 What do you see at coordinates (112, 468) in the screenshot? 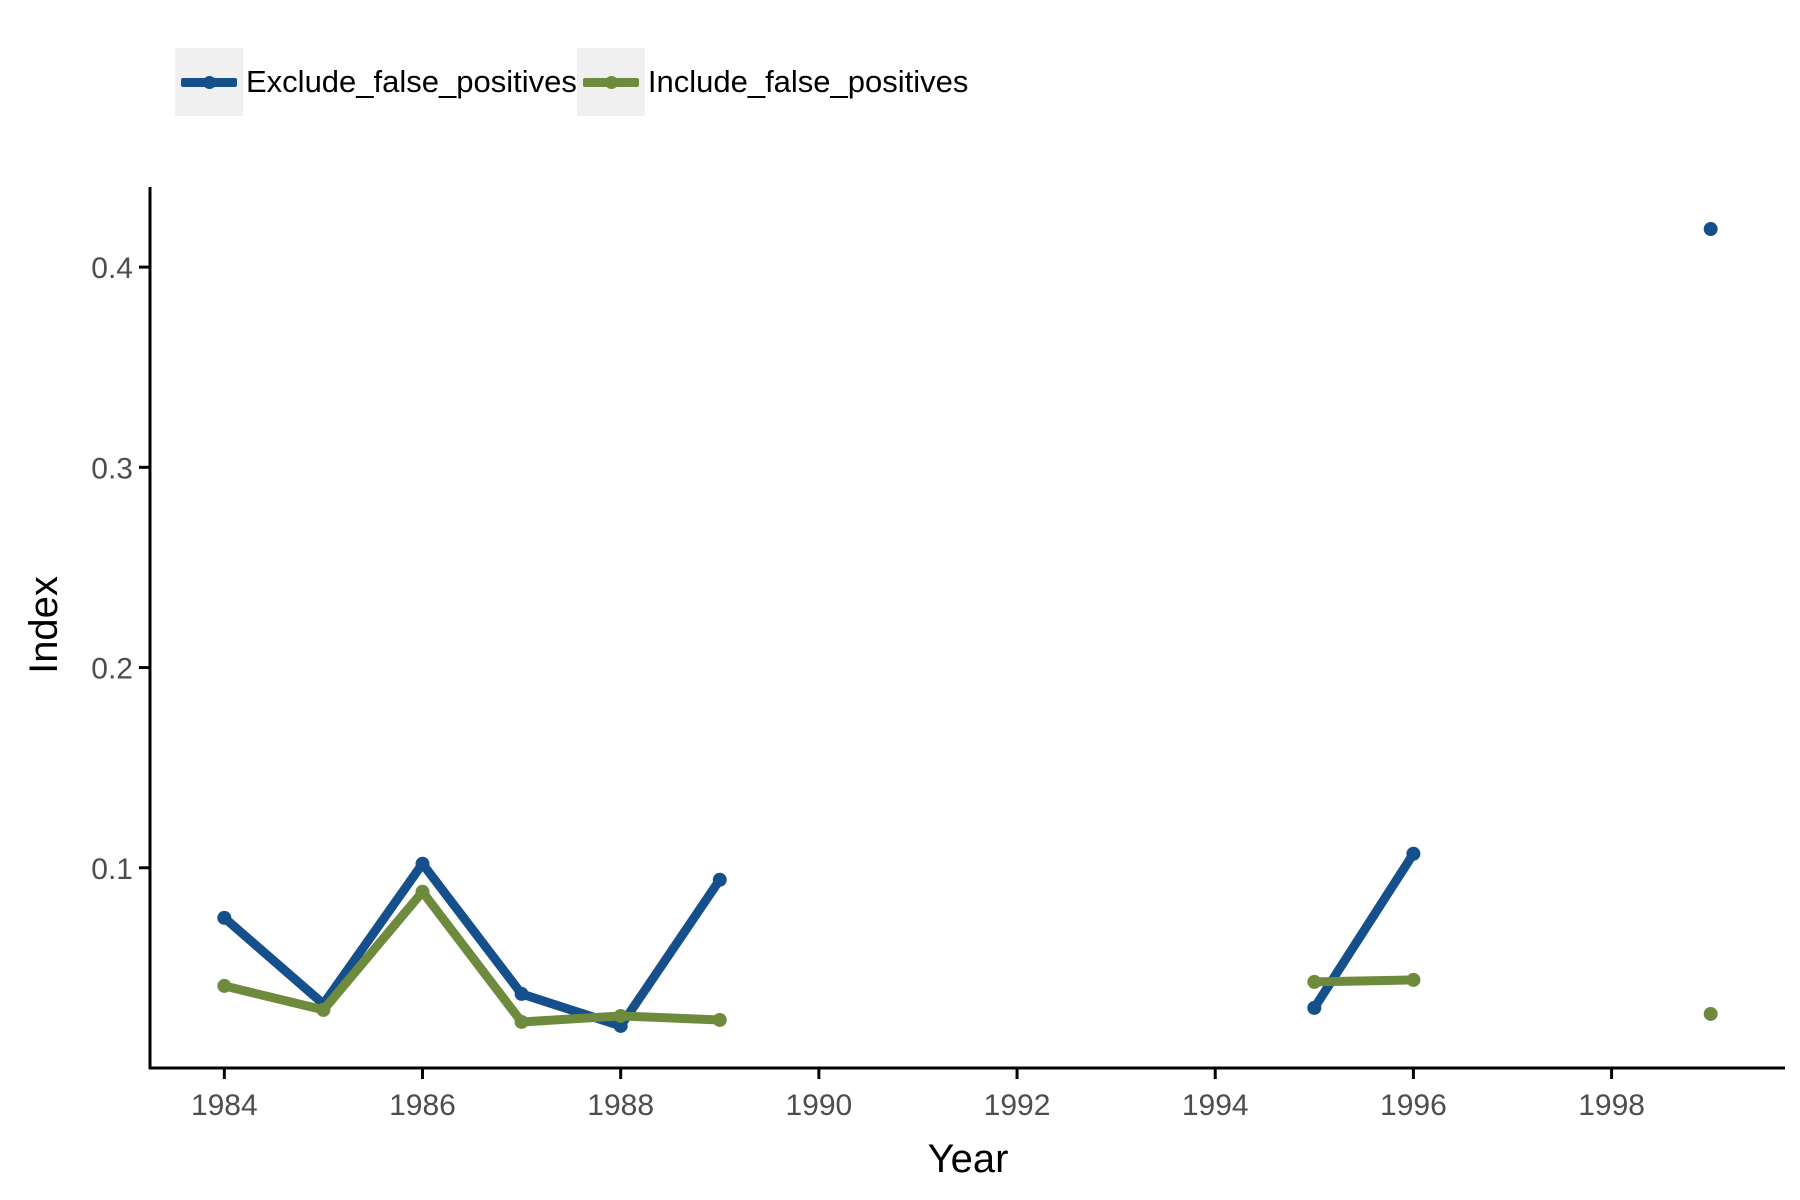
I see `y-tick-label-0.3: 0.3` at bounding box center [112, 468].